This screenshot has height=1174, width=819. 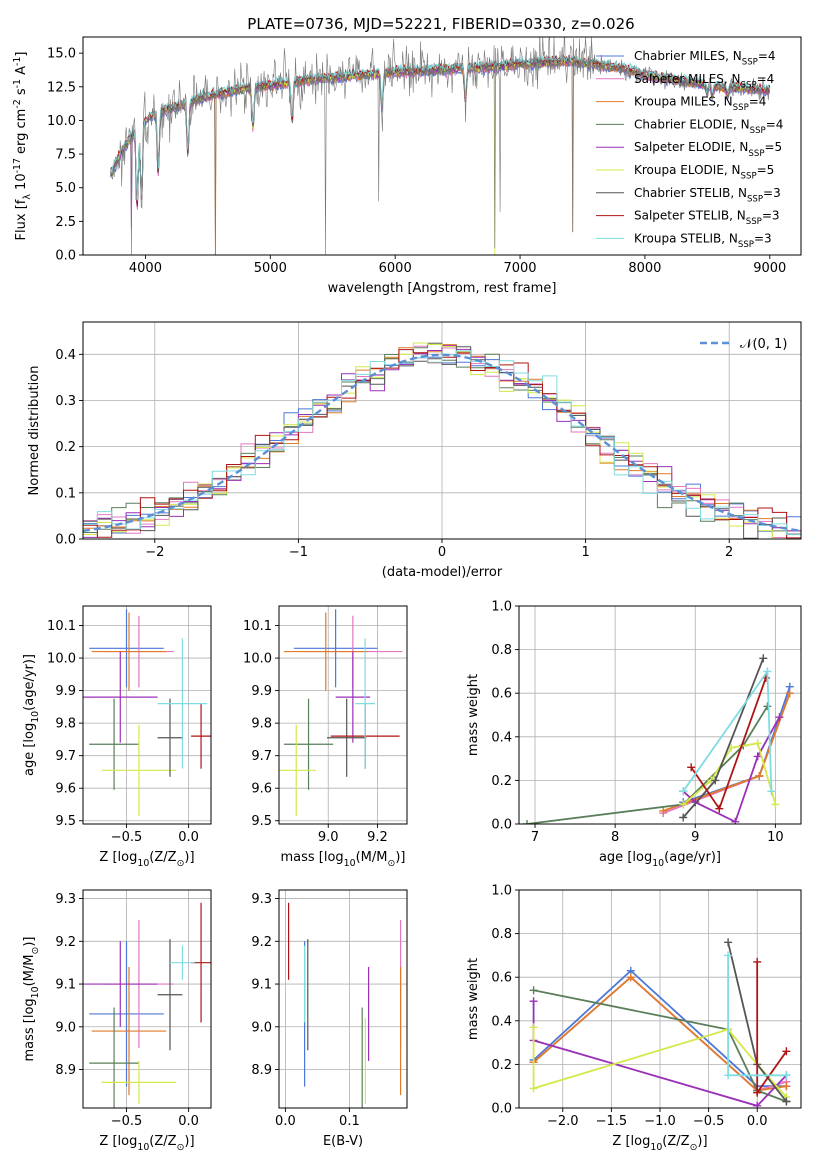 What do you see at coordinates (700, 104) in the screenshot?
I see `legend-label: Kroupa MILES, NSSP=4` at bounding box center [700, 104].